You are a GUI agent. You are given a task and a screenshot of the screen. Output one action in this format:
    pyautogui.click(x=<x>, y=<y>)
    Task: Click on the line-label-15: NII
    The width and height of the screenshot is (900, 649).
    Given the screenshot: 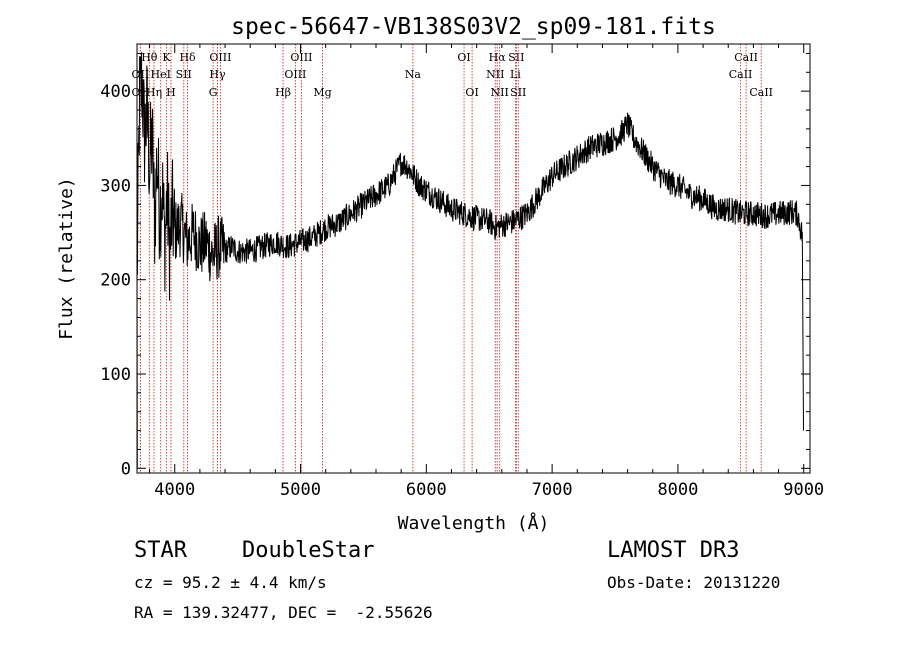 What is the action you would take?
    pyautogui.click(x=495, y=74)
    